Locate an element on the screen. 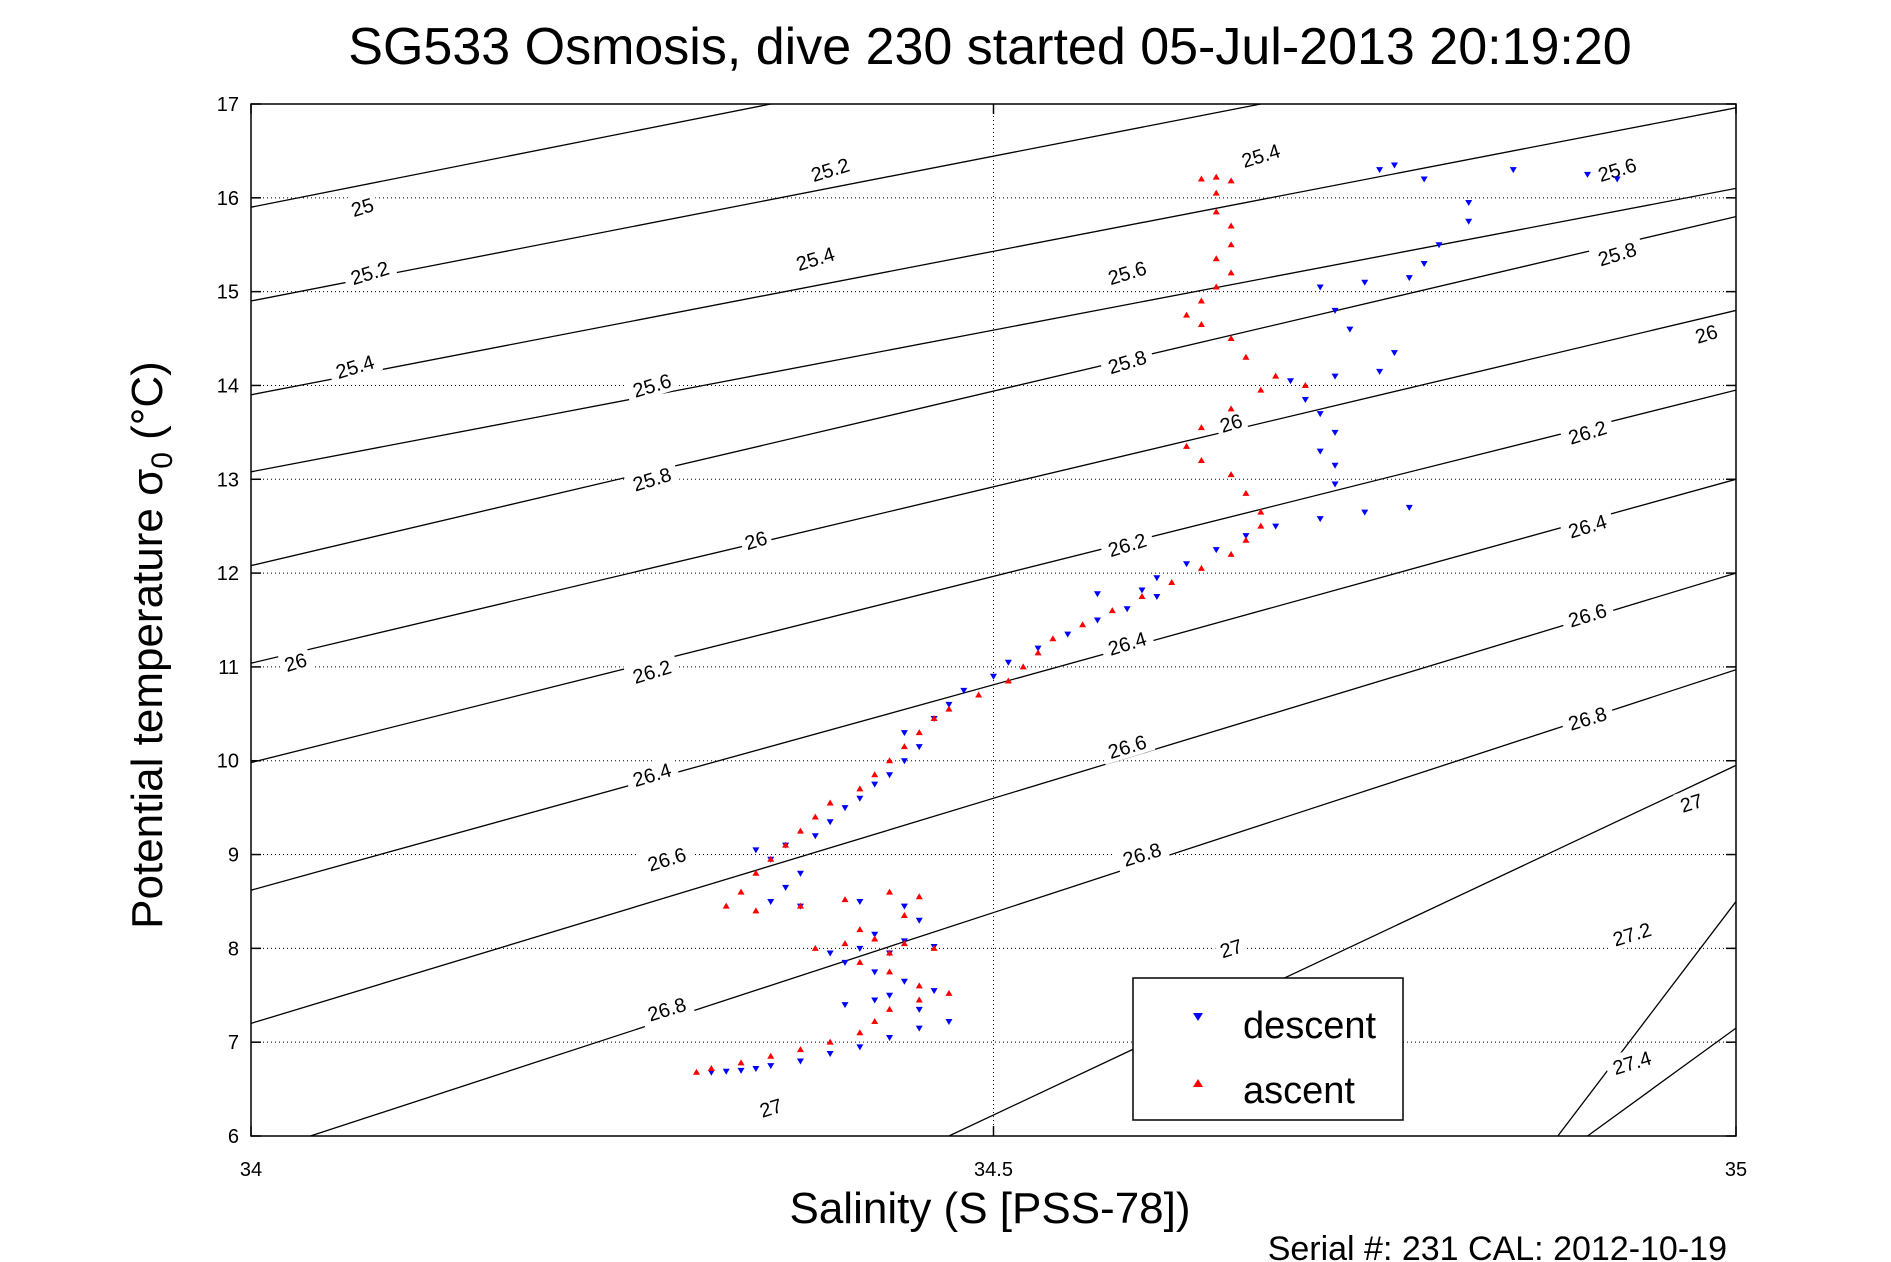 The image size is (1891, 1262). legend: descent ascent is located at coordinates (1268, 1049).